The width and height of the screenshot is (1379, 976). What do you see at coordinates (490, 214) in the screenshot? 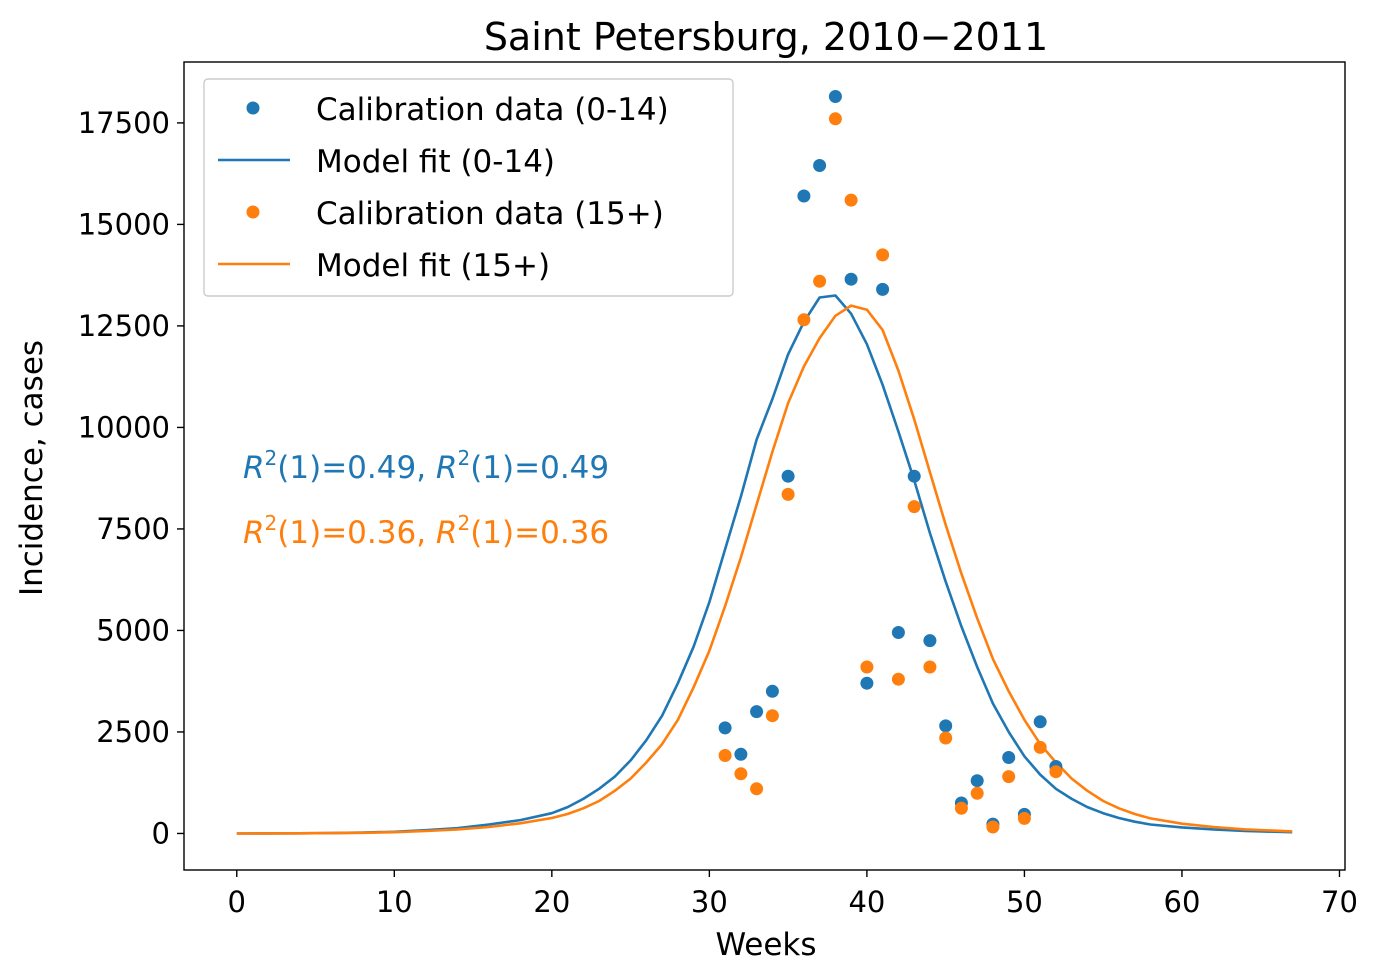
I see `legend-label-calibration-15plus: Calibration data (15+)` at bounding box center [490, 214].